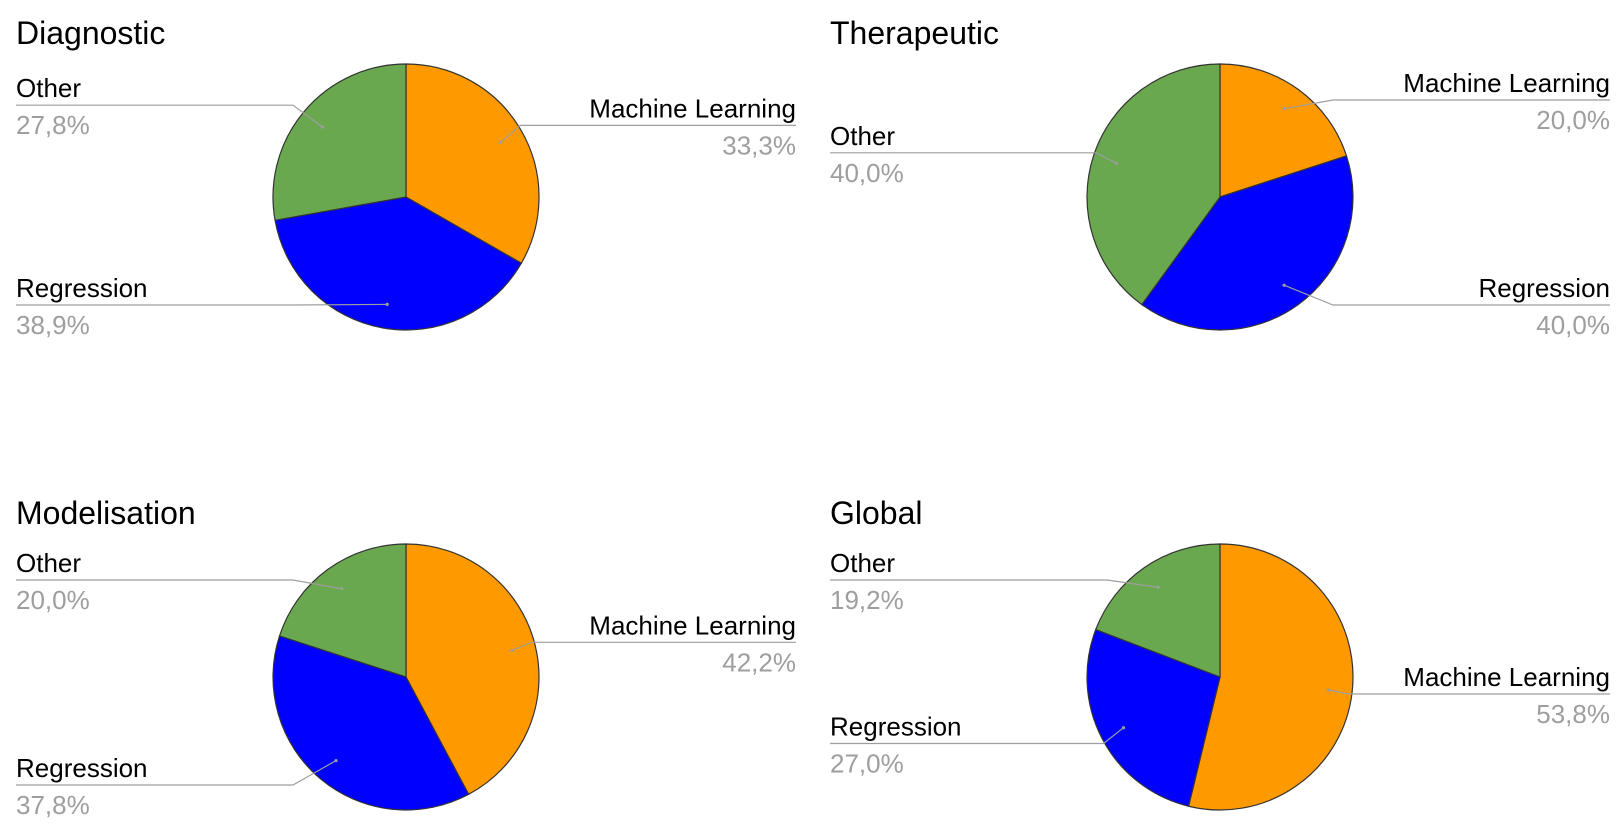  What do you see at coordinates (53, 600) in the screenshot?
I see `slice-percent-other: 20,0%` at bounding box center [53, 600].